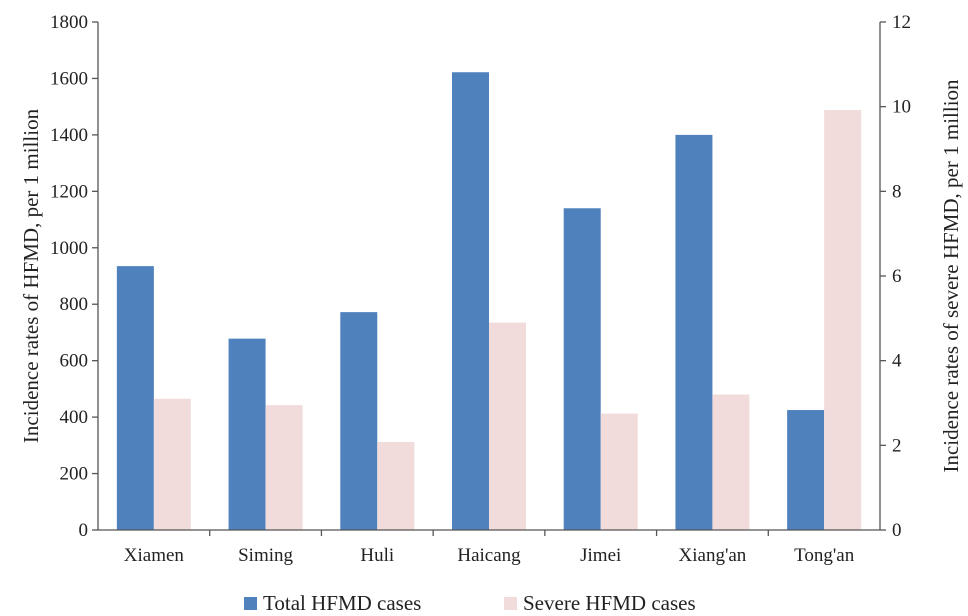 The width and height of the screenshot is (968, 616). What do you see at coordinates (600, 555) in the screenshot?
I see `category-label: Jimei` at bounding box center [600, 555].